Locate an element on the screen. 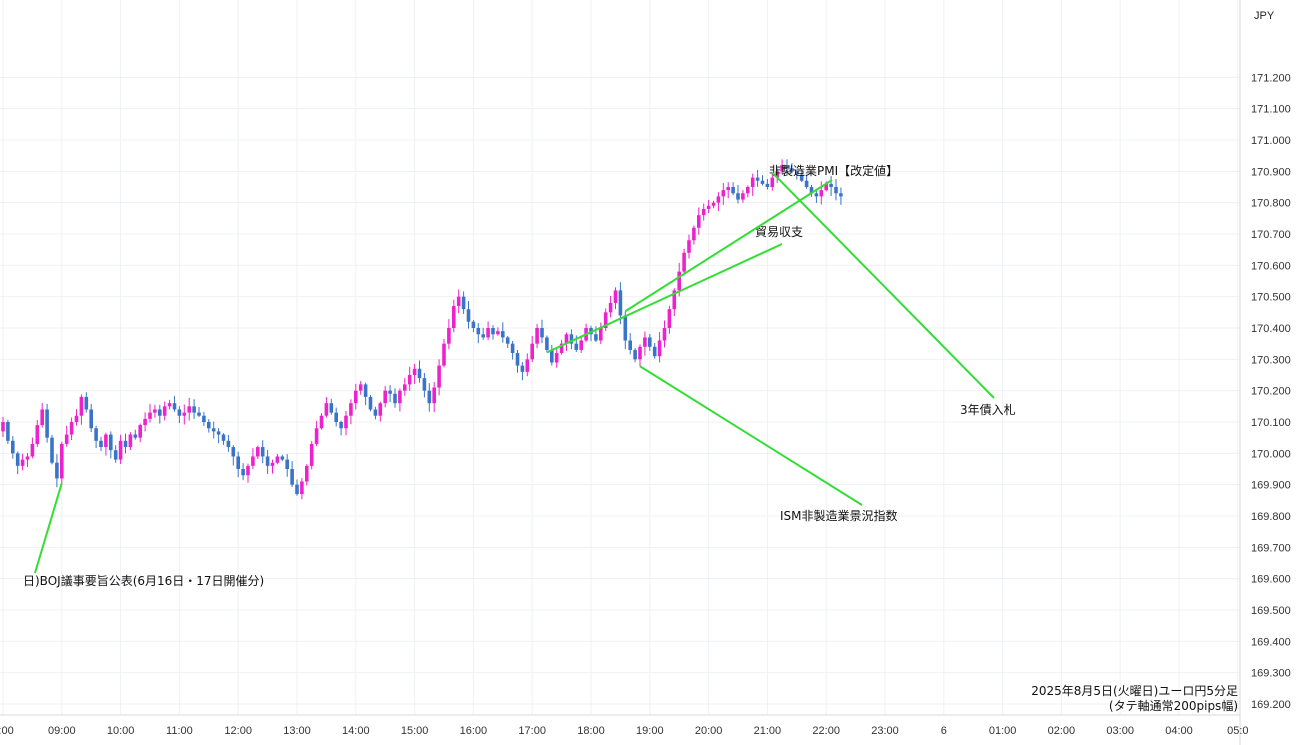 The width and height of the screenshot is (1300, 745). price-tick-label: 170.900 is located at coordinates (1271, 172).